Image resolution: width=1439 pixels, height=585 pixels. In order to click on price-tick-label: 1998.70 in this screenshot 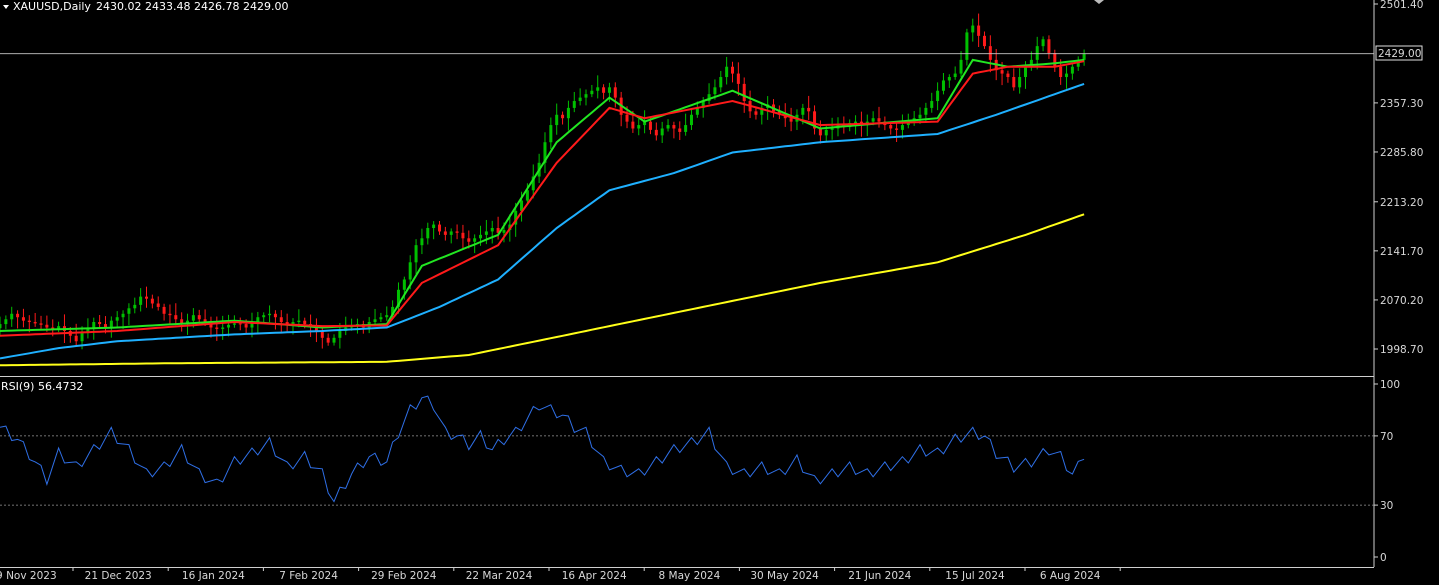, I will do `click(1401, 350)`.